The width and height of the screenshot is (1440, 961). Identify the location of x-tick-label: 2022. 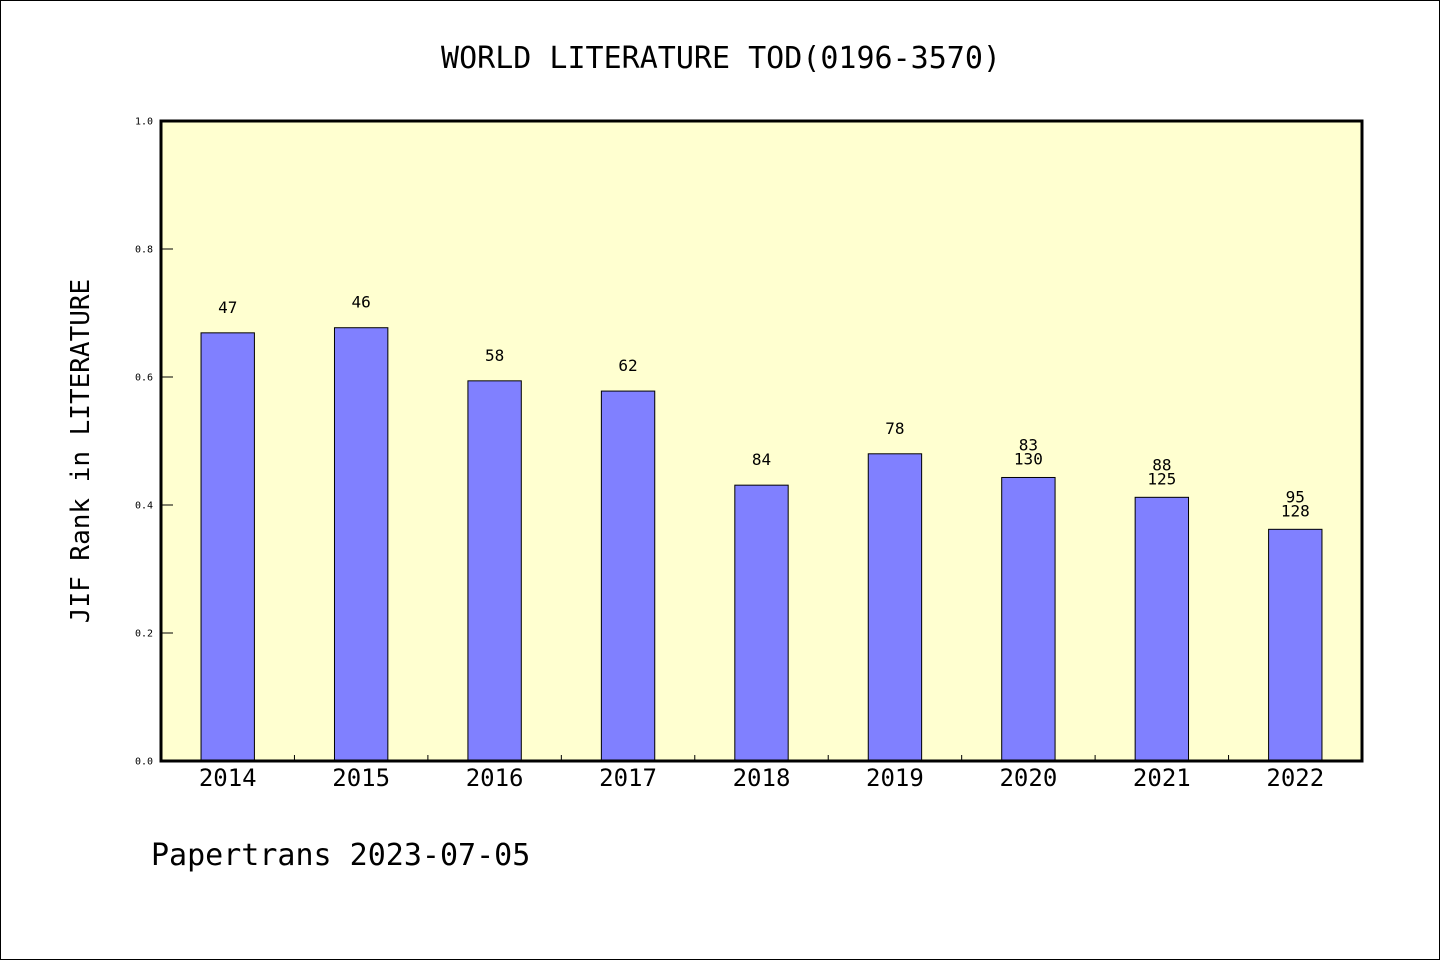
(1295, 778).